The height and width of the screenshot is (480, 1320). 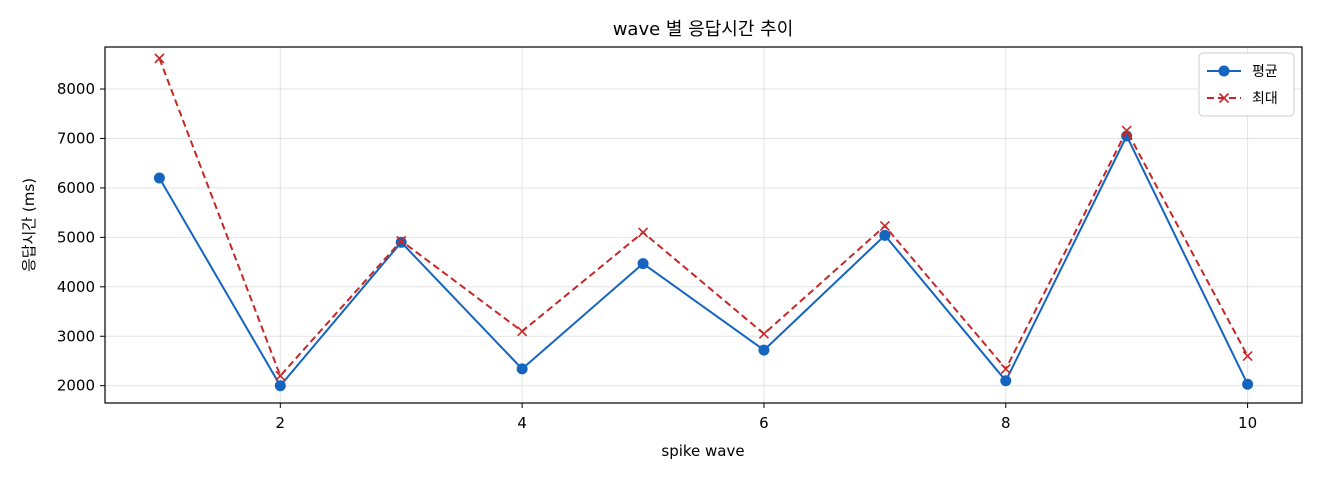 What do you see at coordinates (1246, 84) in the screenshot?
I see `legend-box` at bounding box center [1246, 84].